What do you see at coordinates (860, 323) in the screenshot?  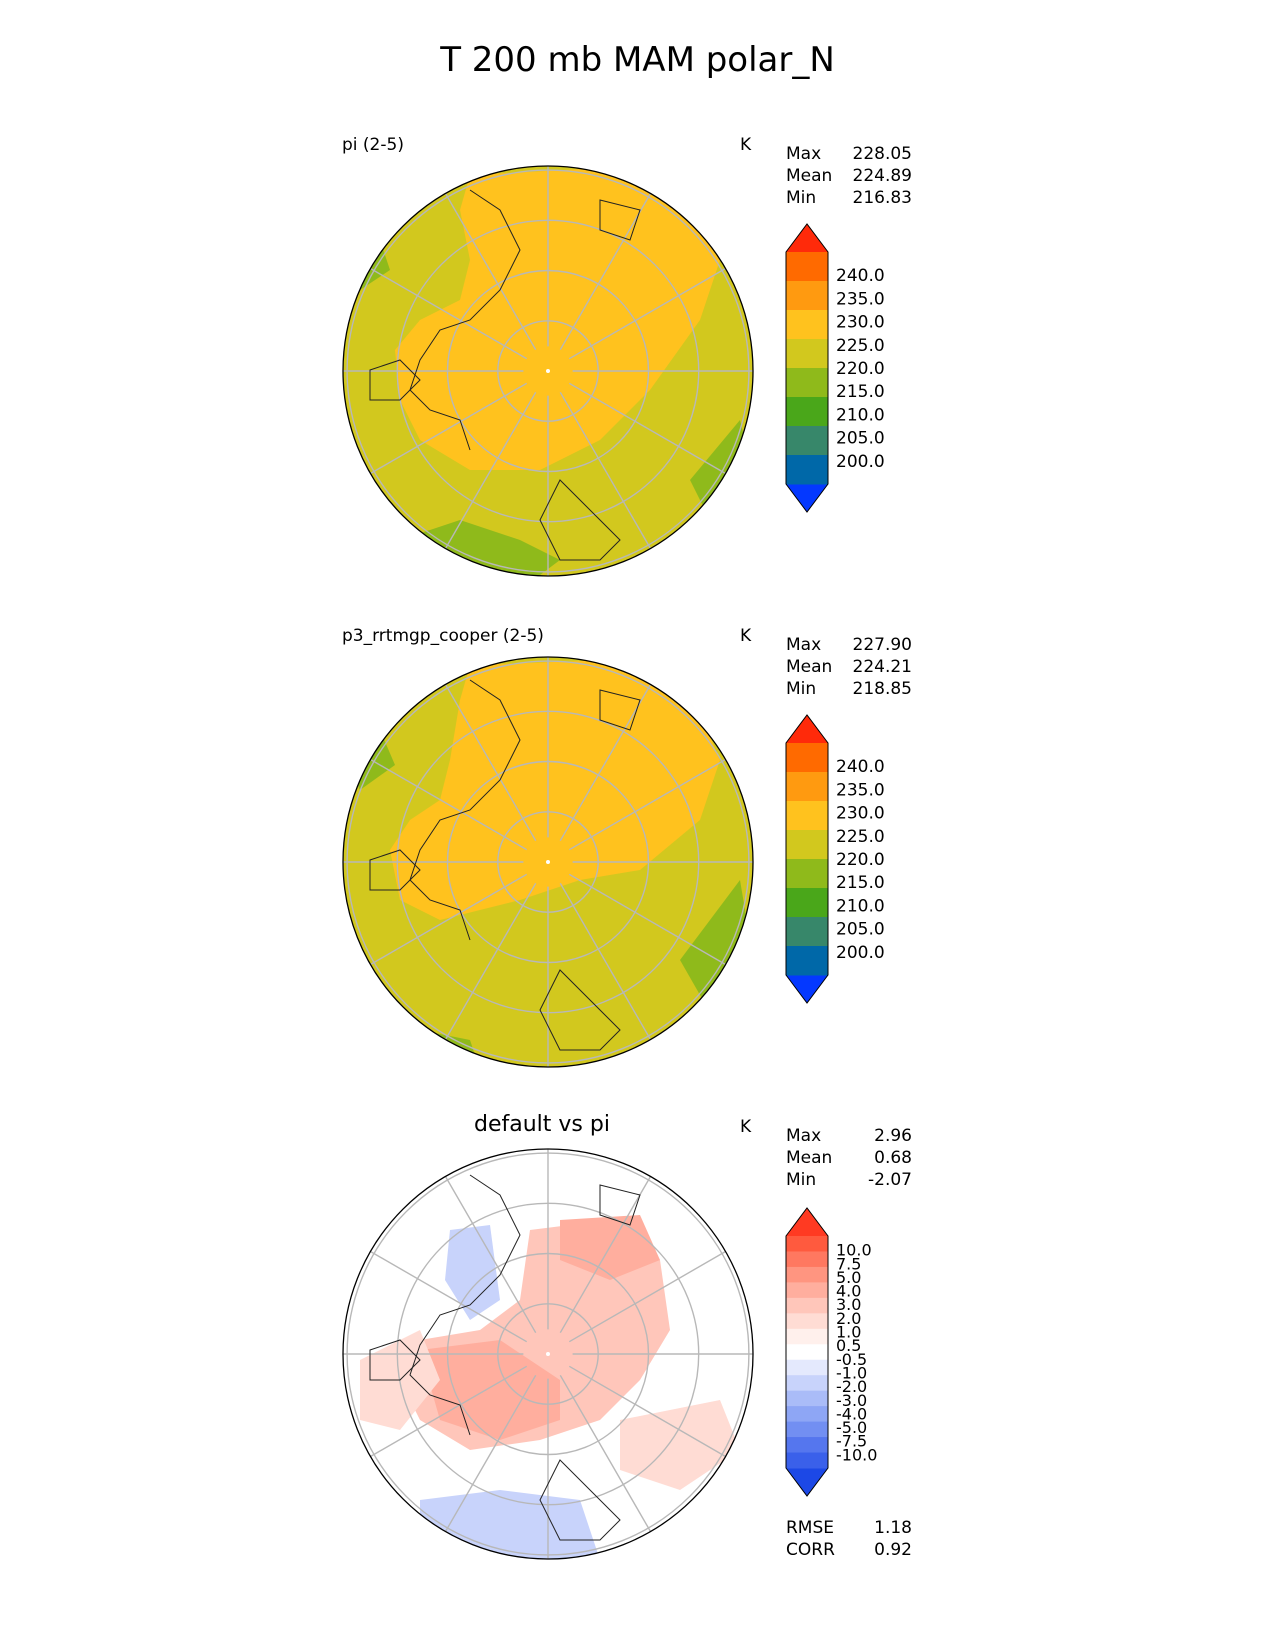 I see `colorbar-tick-label: 230.0` at bounding box center [860, 323].